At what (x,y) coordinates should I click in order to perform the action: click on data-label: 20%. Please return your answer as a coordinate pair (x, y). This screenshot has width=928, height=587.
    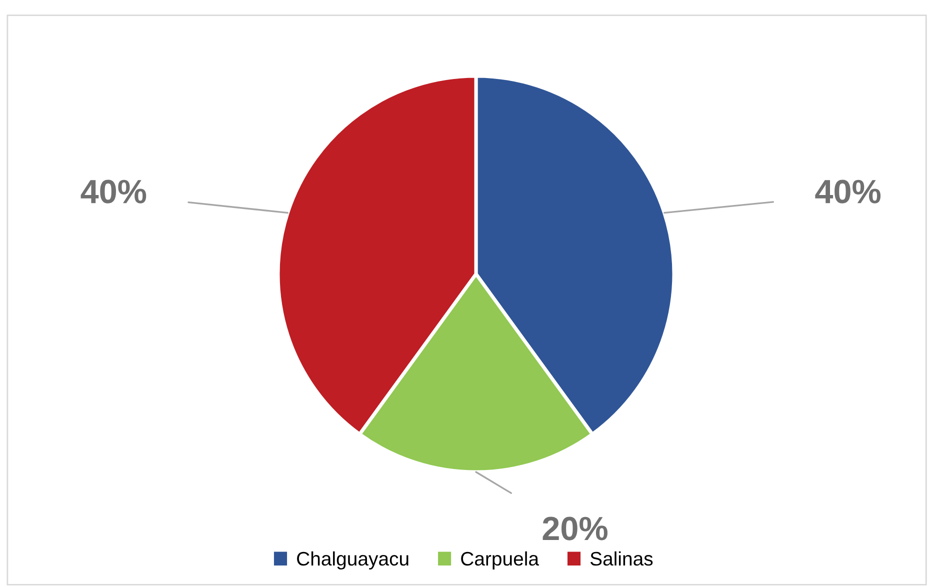
    Looking at the image, I should click on (575, 528).